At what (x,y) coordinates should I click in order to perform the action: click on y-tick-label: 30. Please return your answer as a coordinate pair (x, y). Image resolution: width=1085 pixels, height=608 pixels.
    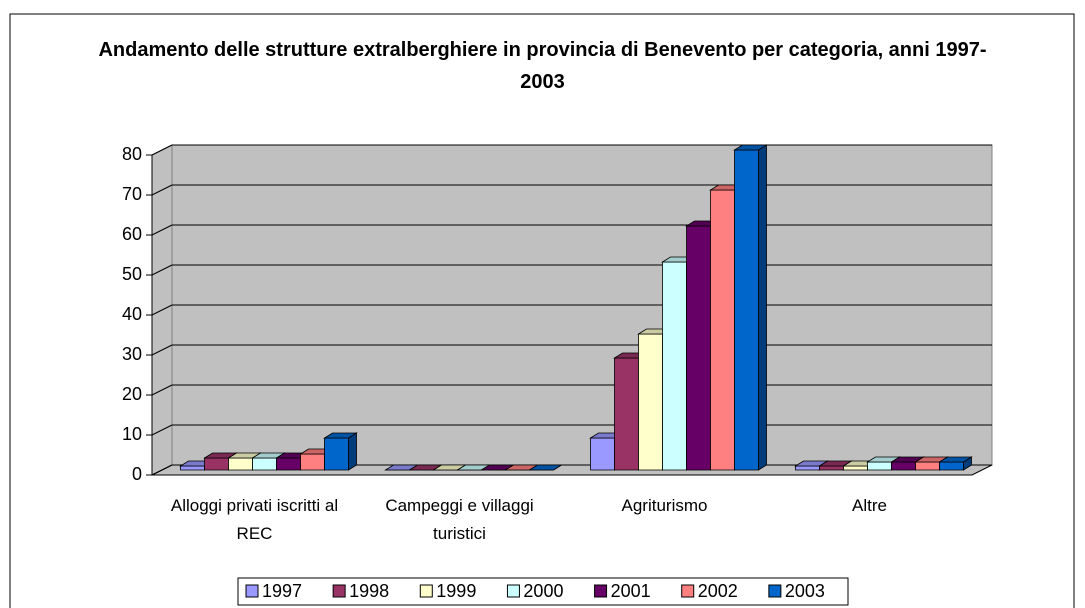
    Looking at the image, I should click on (132, 354).